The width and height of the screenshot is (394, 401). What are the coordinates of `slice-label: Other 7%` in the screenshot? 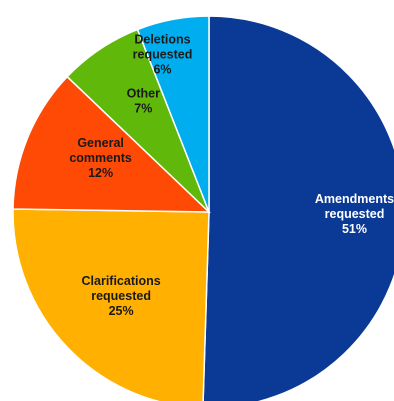 It's located at (143, 101).